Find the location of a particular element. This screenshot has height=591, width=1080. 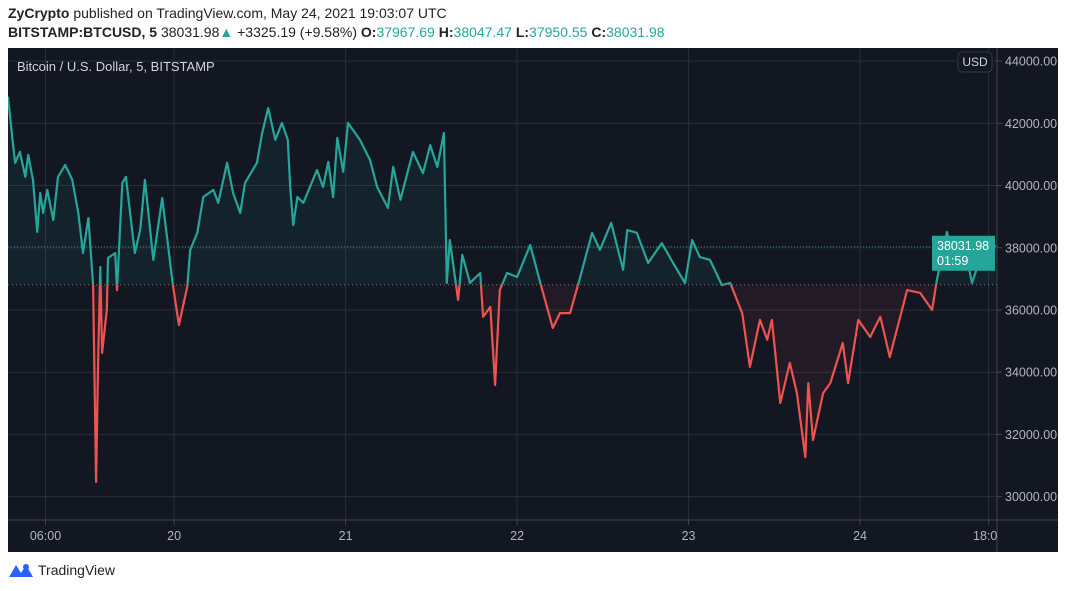

price-tick-label: 34000.00 is located at coordinates (1031, 373).